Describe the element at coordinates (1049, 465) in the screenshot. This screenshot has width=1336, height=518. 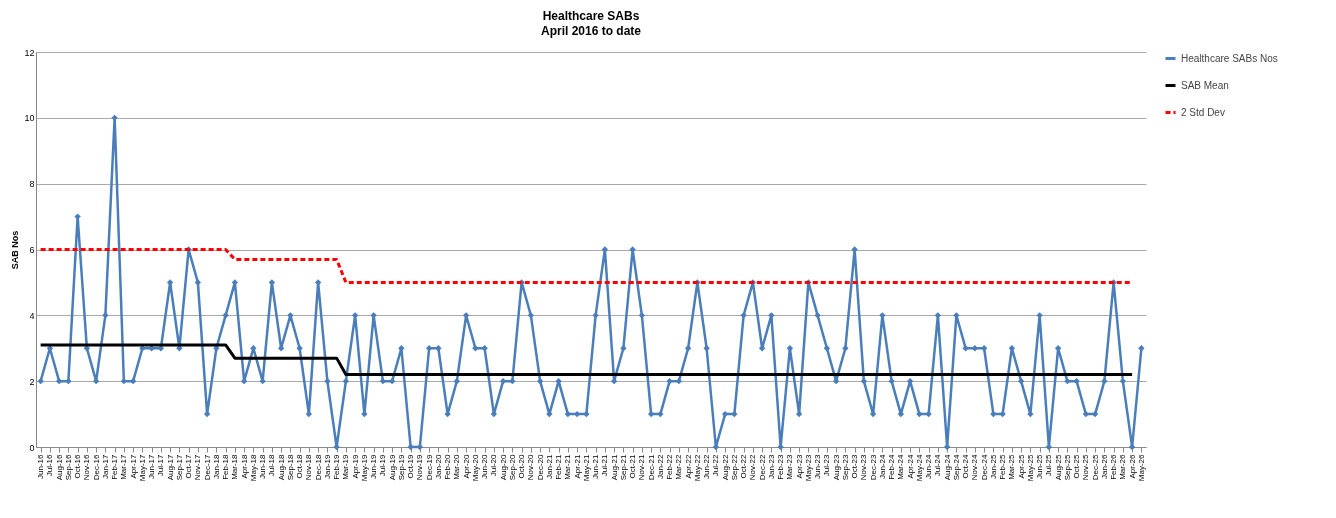
I see `x-tick-label: Jul-25` at that location.